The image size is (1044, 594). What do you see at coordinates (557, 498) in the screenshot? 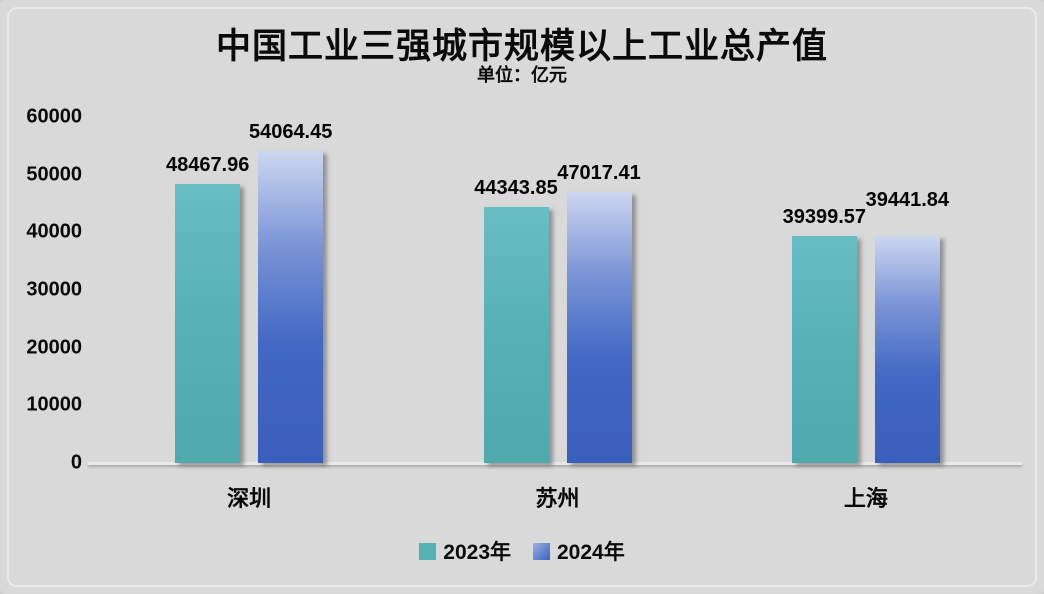
I see `x-axis-label-苏州: 苏州` at bounding box center [557, 498].